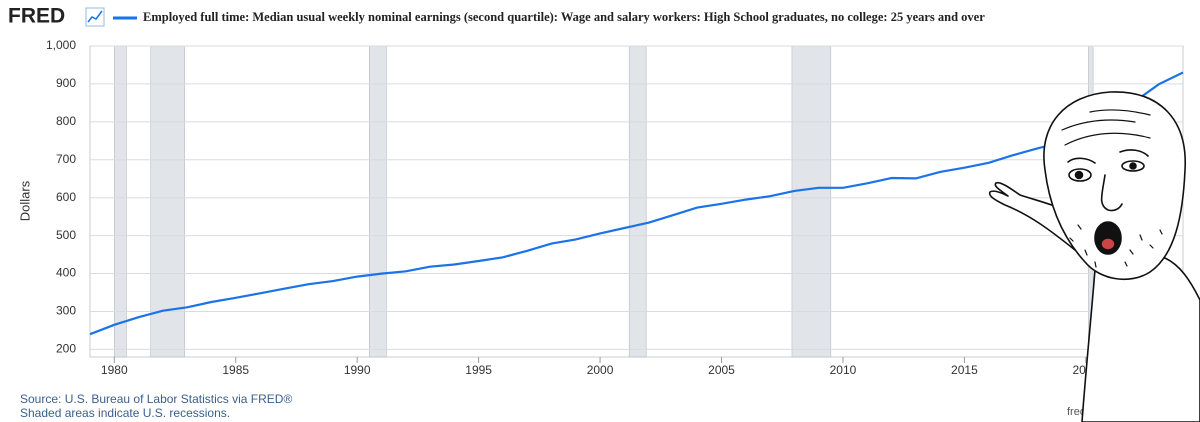  Describe the element at coordinates (61, 45) in the screenshot. I see `y-tick-label: 1,000` at that location.